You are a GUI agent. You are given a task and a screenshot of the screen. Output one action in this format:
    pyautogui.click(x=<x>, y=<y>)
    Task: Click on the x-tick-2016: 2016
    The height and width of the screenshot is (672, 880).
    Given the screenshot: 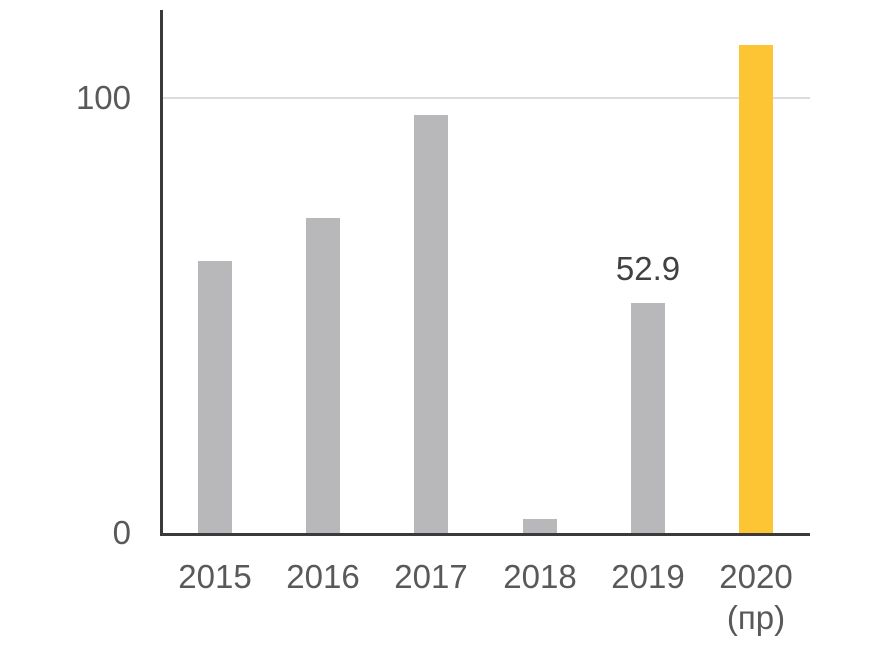 What is the action you would take?
    pyautogui.click(x=323, y=576)
    